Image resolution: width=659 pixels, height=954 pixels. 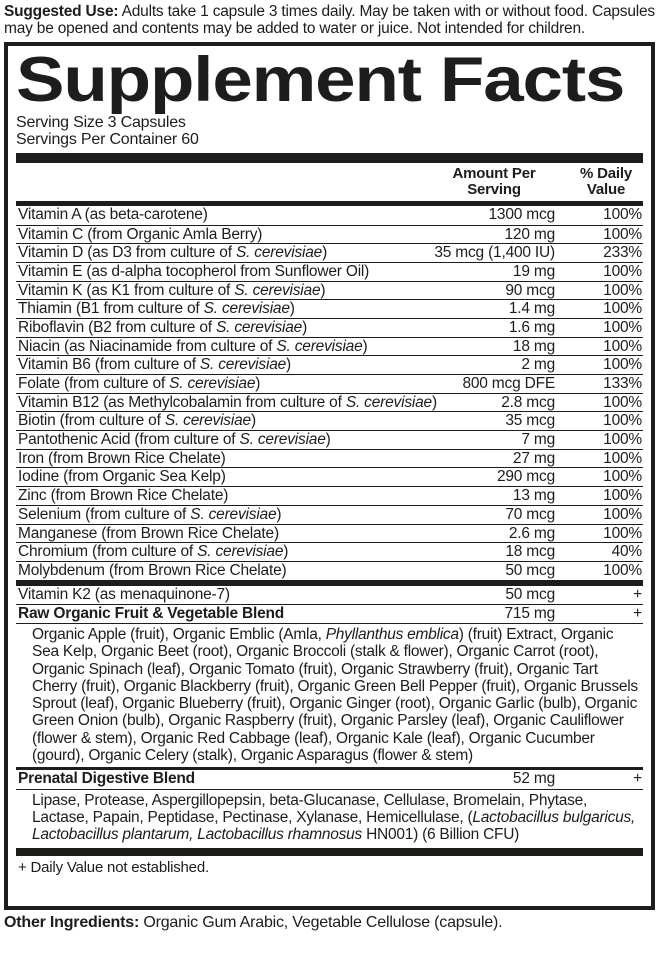 I want to click on column-header-row: Amount Per Serving % Daily Value, so click(x=329, y=182).